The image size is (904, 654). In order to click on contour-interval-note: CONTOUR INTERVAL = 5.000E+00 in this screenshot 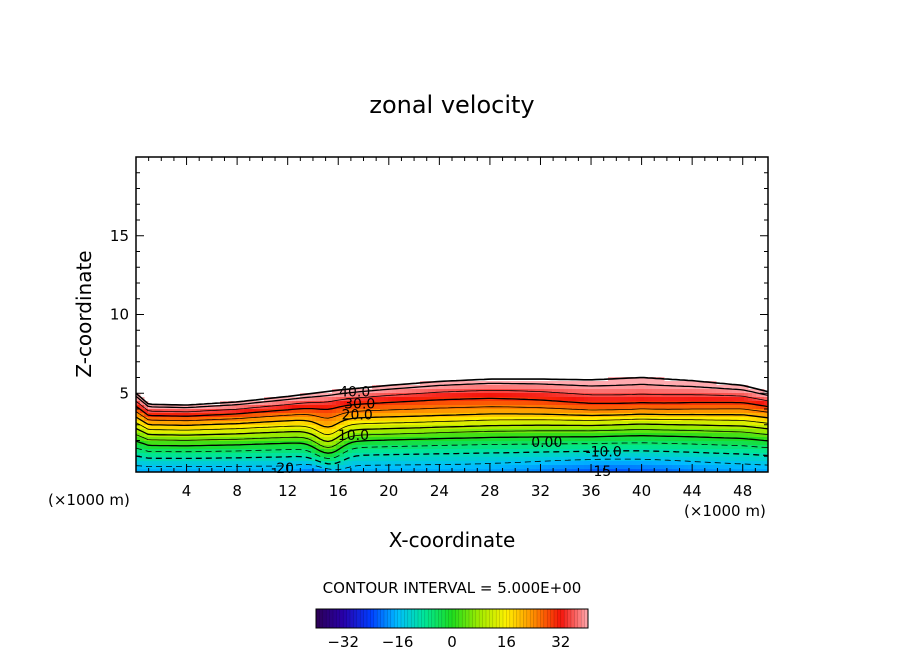, I will do `click(452, 588)`.